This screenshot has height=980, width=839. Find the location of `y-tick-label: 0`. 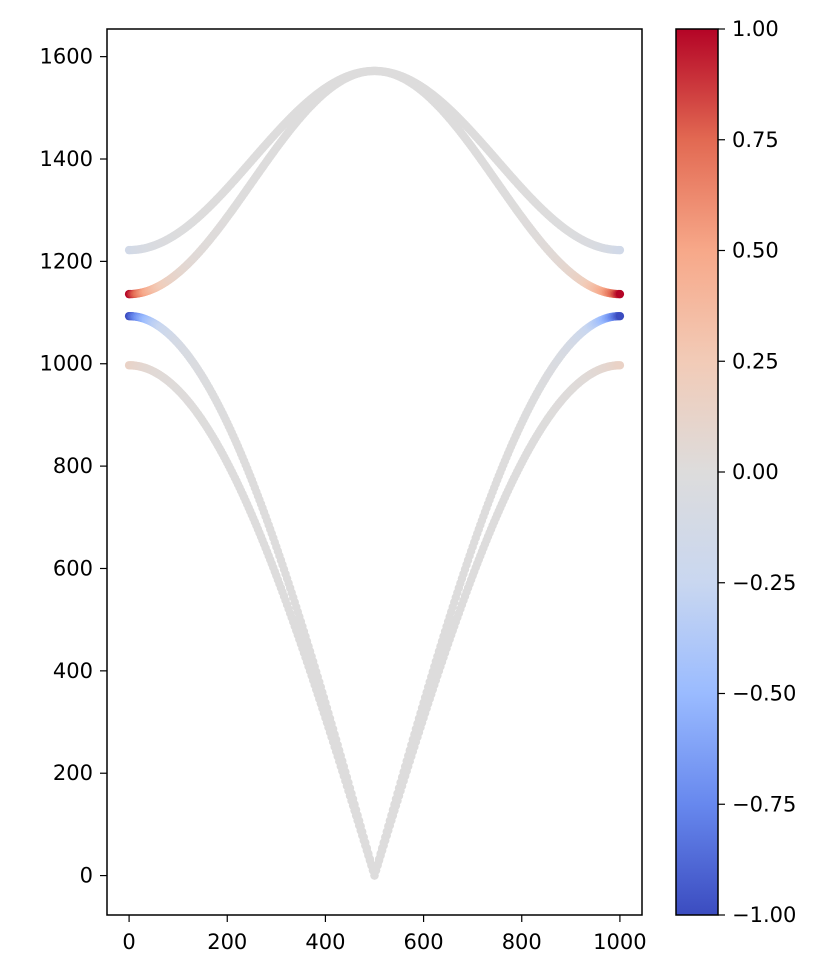

y-tick-label: 0 is located at coordinates (86, 876).